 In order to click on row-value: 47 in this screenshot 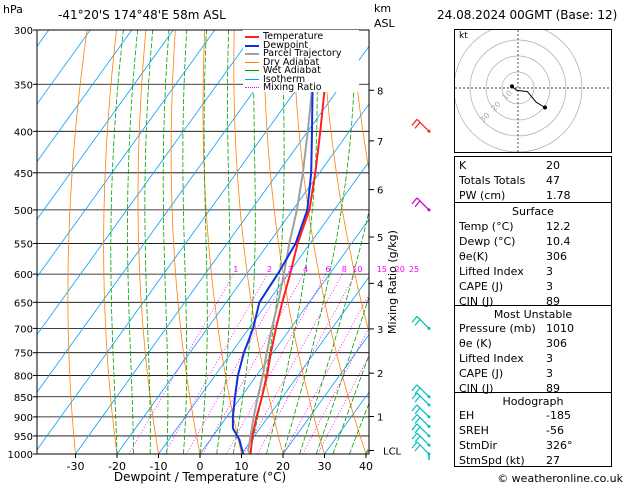, I will do `click(553, 180)`.